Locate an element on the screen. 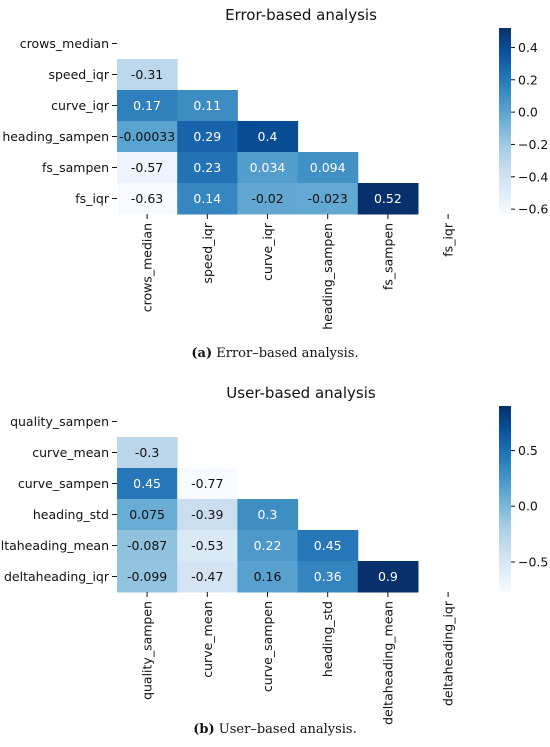 This screenshot has height=747, width=550. cell-value-label: 0.034 is located at coordinates (268, 167).